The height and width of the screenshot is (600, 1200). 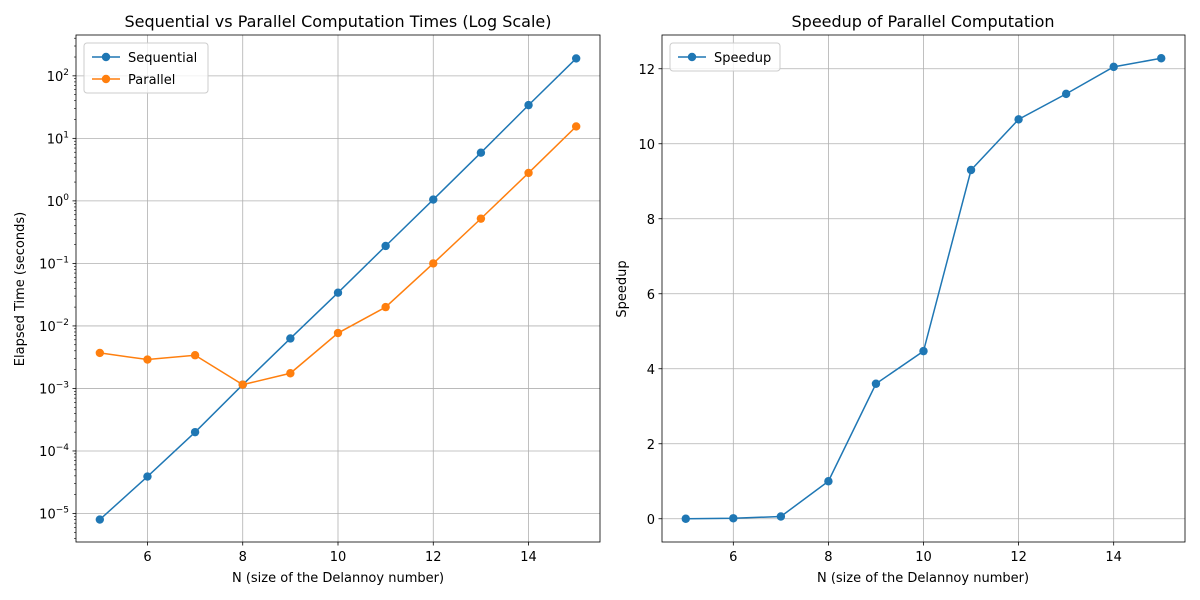 I want to click on timing-chart-legend-box, so click(x=146, y=68).